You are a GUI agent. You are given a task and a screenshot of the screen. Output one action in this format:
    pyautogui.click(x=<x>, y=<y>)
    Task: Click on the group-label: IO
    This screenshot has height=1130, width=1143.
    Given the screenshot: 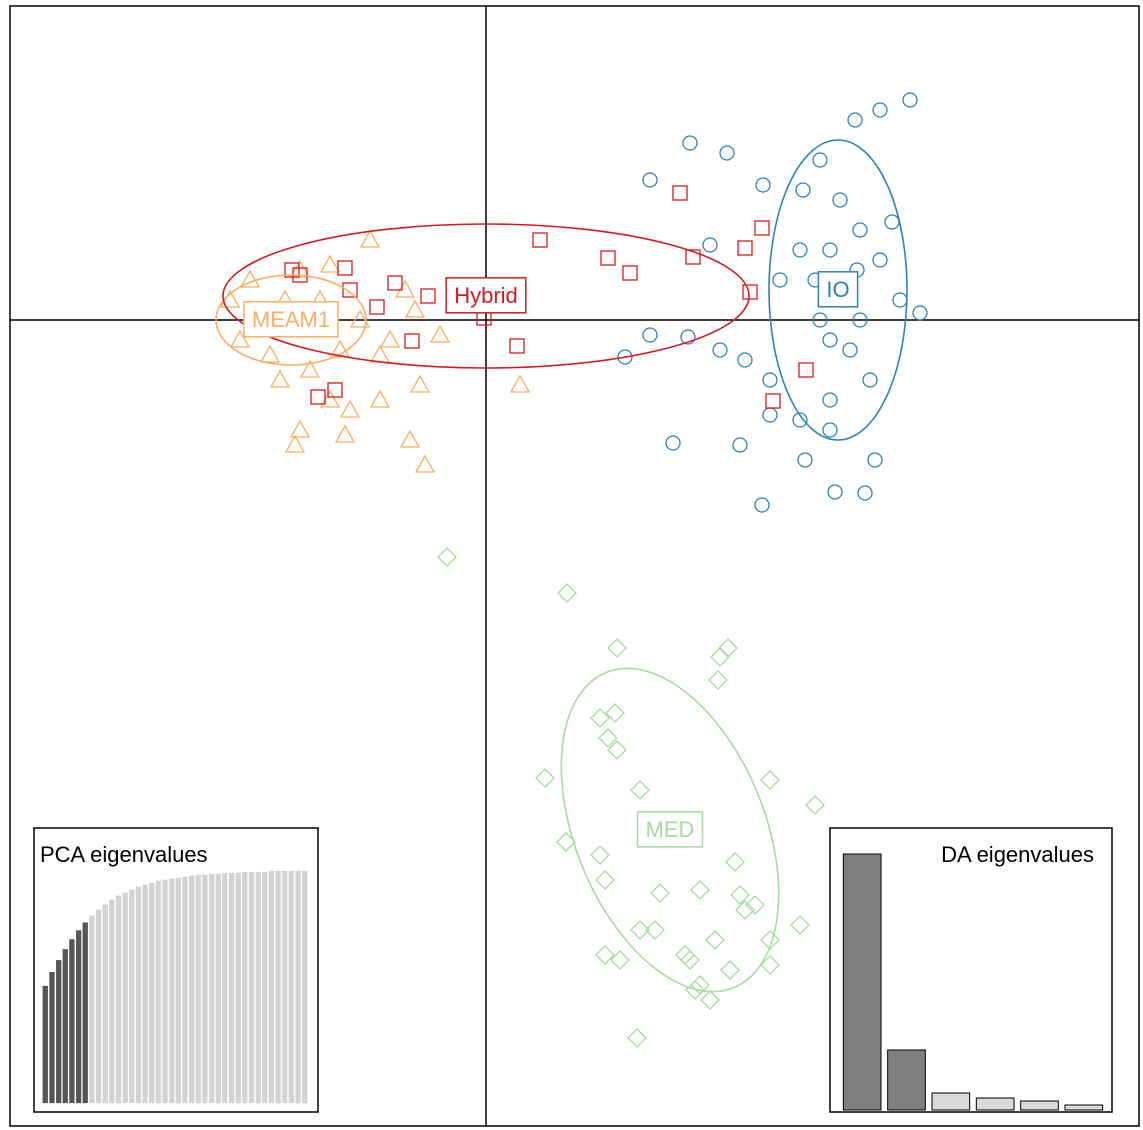 What is the action you would take?
    pyautogui.click(x=837, y=289)
    